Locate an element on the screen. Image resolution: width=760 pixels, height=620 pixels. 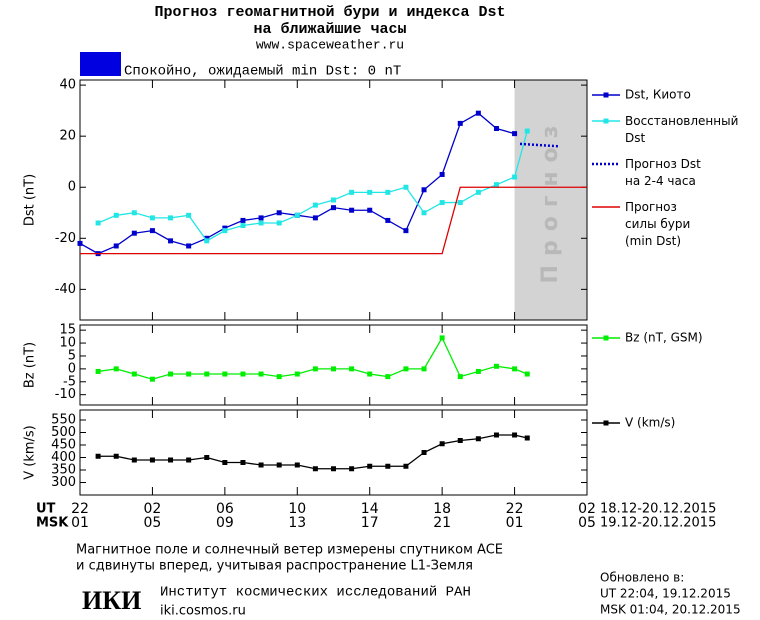
x2-tick-label: 13 is located at coordinates (297, 523).